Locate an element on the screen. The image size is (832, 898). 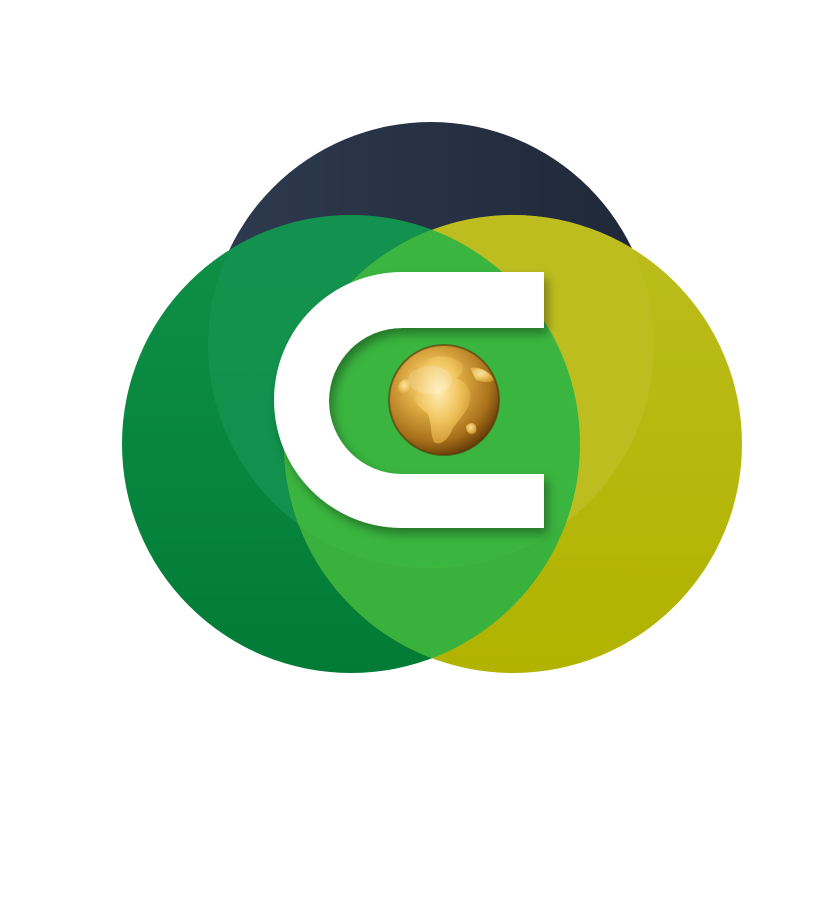
triple-overlap is located at coordinates (432, 391).